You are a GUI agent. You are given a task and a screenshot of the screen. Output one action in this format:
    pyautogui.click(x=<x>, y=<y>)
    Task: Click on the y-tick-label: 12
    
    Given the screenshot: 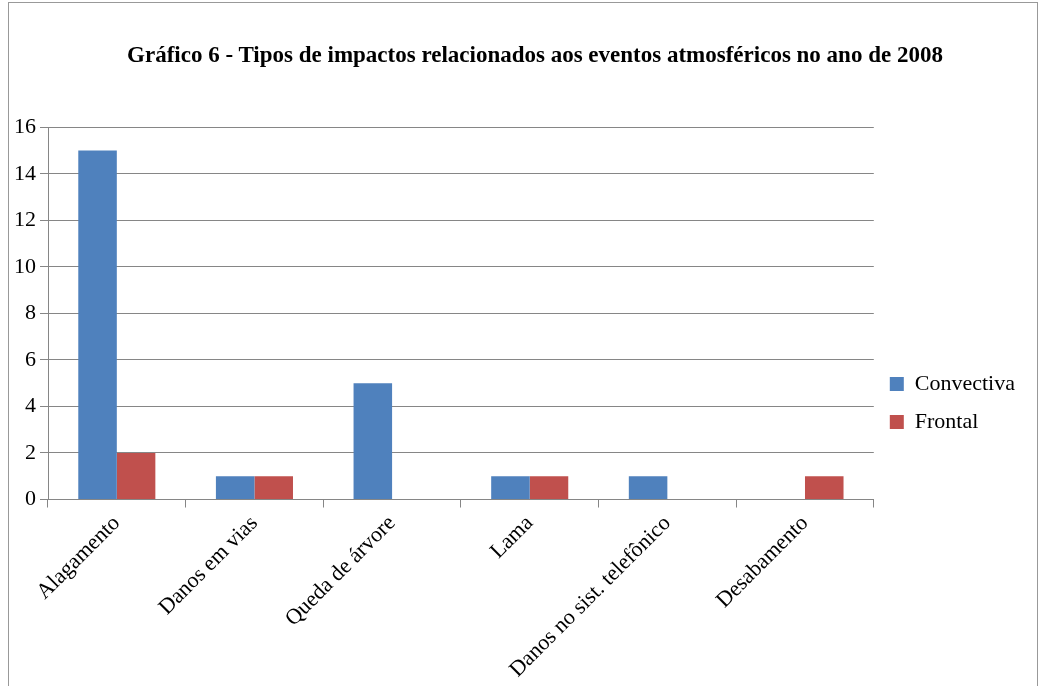 What is the action you would take?
    pyautogui.click(x=25, y=219)
    